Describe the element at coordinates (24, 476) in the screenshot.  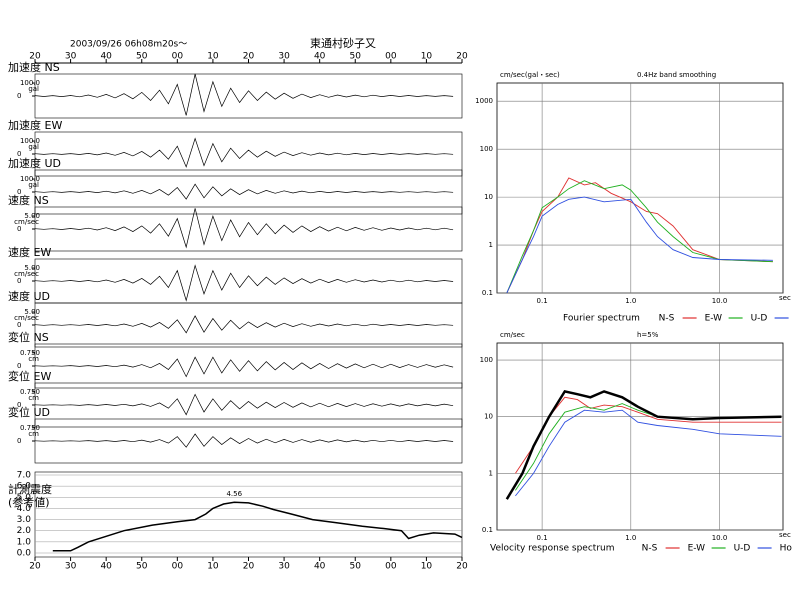
I see `y-tick-label: 7.0` at that location.